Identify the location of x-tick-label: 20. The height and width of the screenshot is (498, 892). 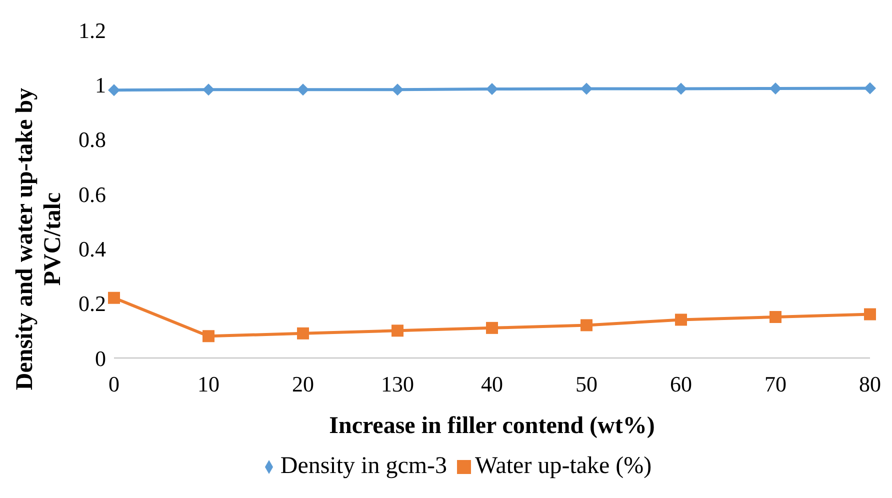
(303, 384).